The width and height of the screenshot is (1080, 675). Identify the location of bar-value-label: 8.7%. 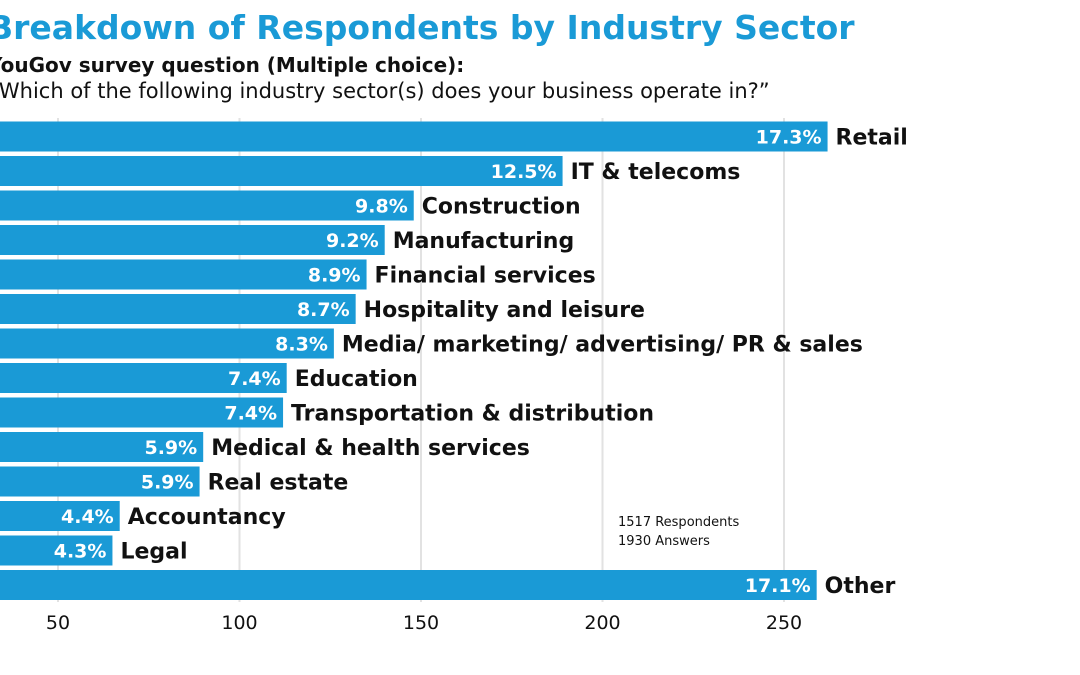
(323, 310).